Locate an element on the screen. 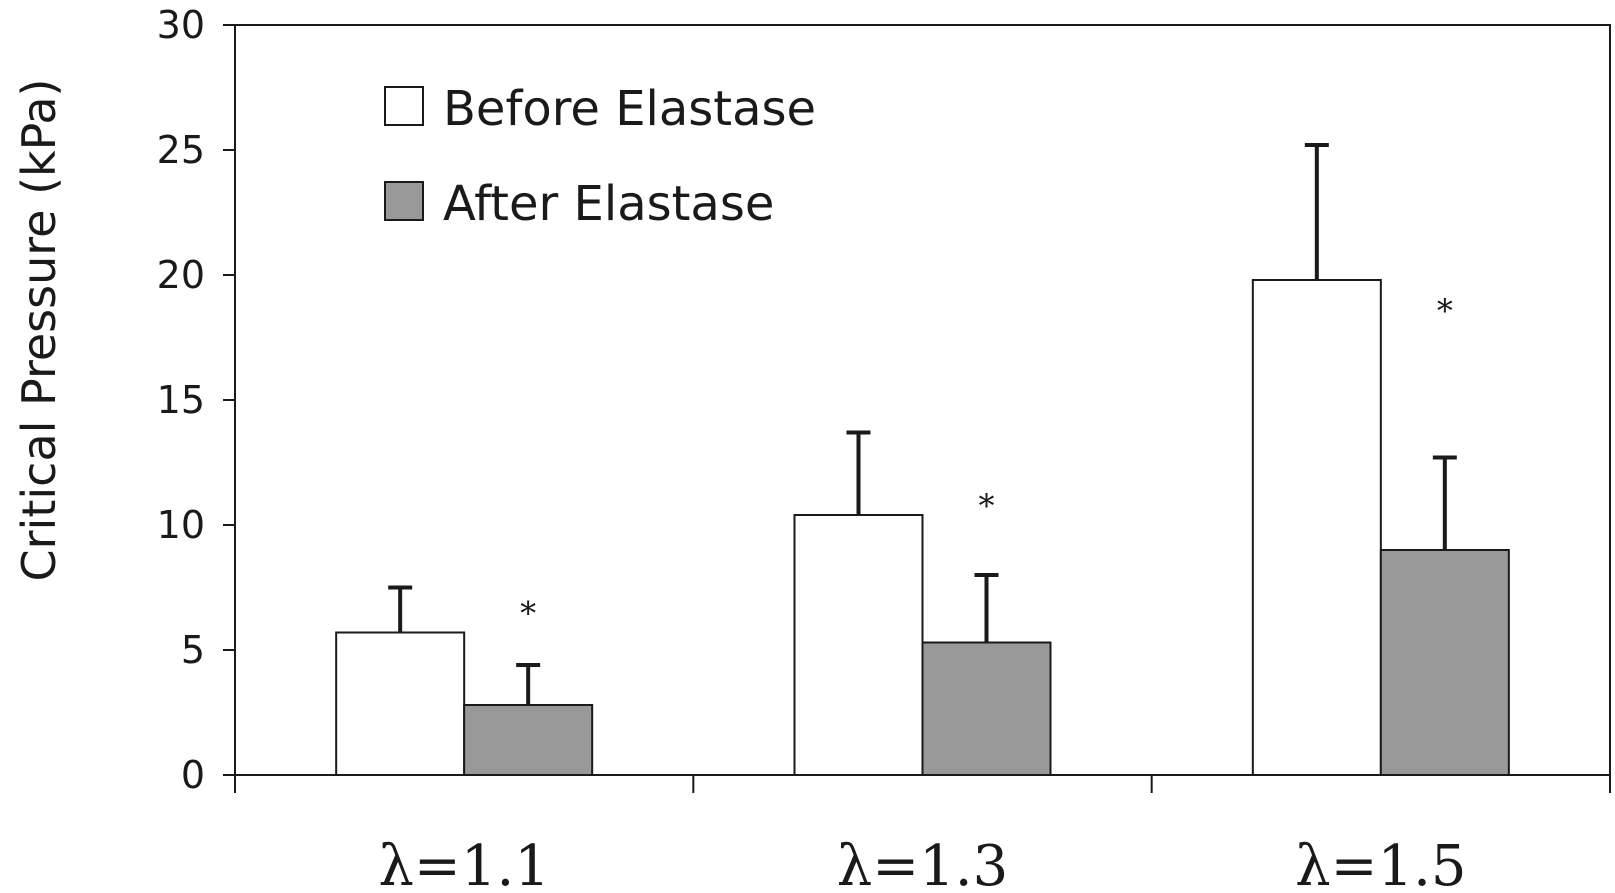  y-axis-label: Critical Pressure (kPa) is located at coordinates (39, 330).